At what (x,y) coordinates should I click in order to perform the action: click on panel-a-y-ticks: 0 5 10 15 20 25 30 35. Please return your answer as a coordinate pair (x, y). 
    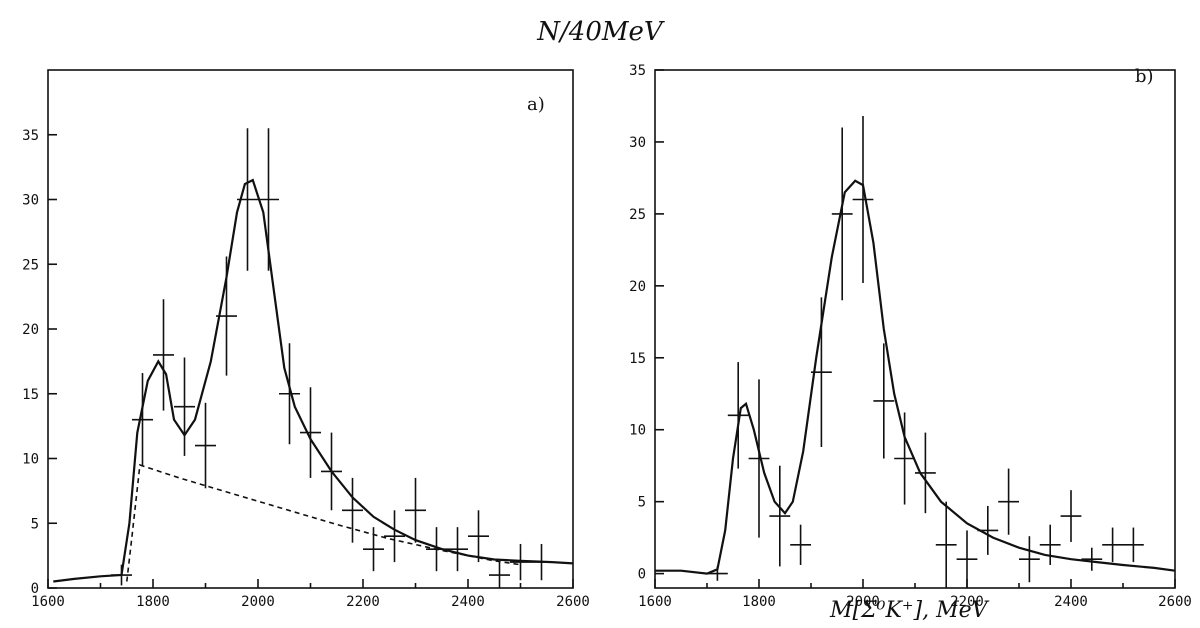
    Looking at the image, I should click on (39, 362).